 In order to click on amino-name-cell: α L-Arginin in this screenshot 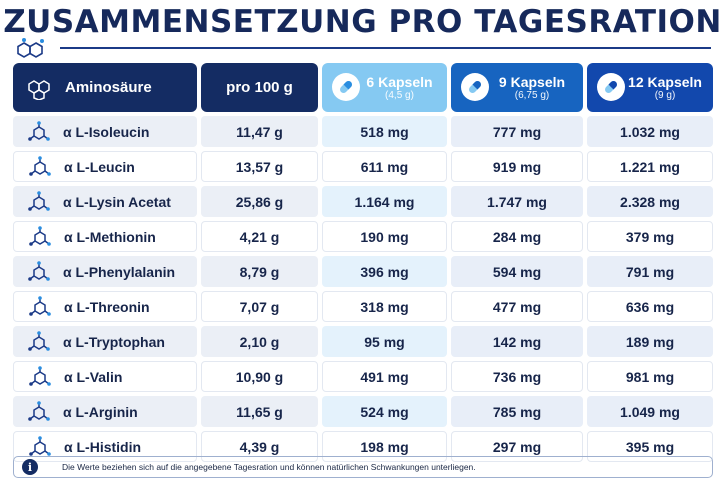, I will do `click(105, 411)`.